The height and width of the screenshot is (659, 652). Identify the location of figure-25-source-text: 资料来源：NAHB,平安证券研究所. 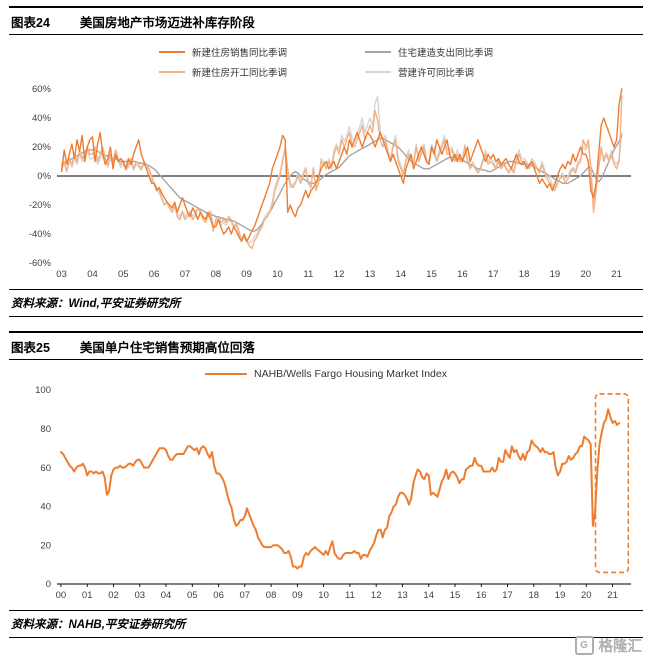
(98, 625).